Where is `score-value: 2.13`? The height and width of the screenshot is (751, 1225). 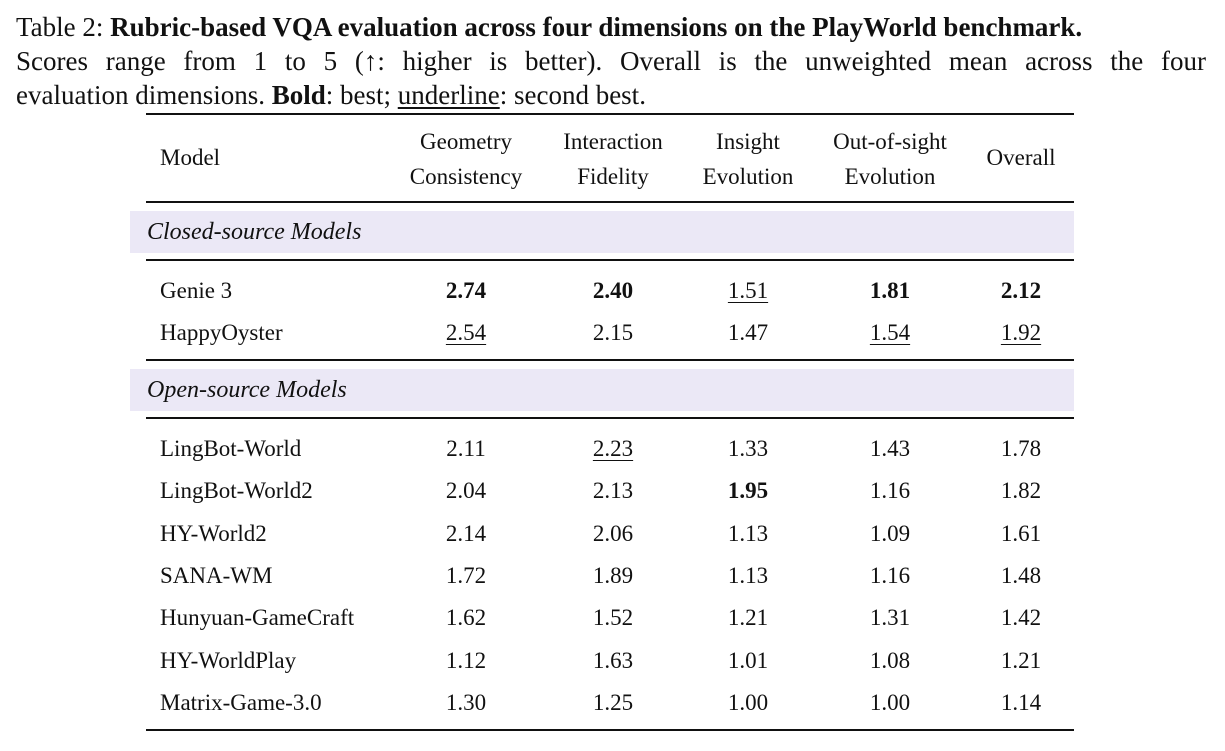 score-value: 2.13 is located at coordinates (613, 491).